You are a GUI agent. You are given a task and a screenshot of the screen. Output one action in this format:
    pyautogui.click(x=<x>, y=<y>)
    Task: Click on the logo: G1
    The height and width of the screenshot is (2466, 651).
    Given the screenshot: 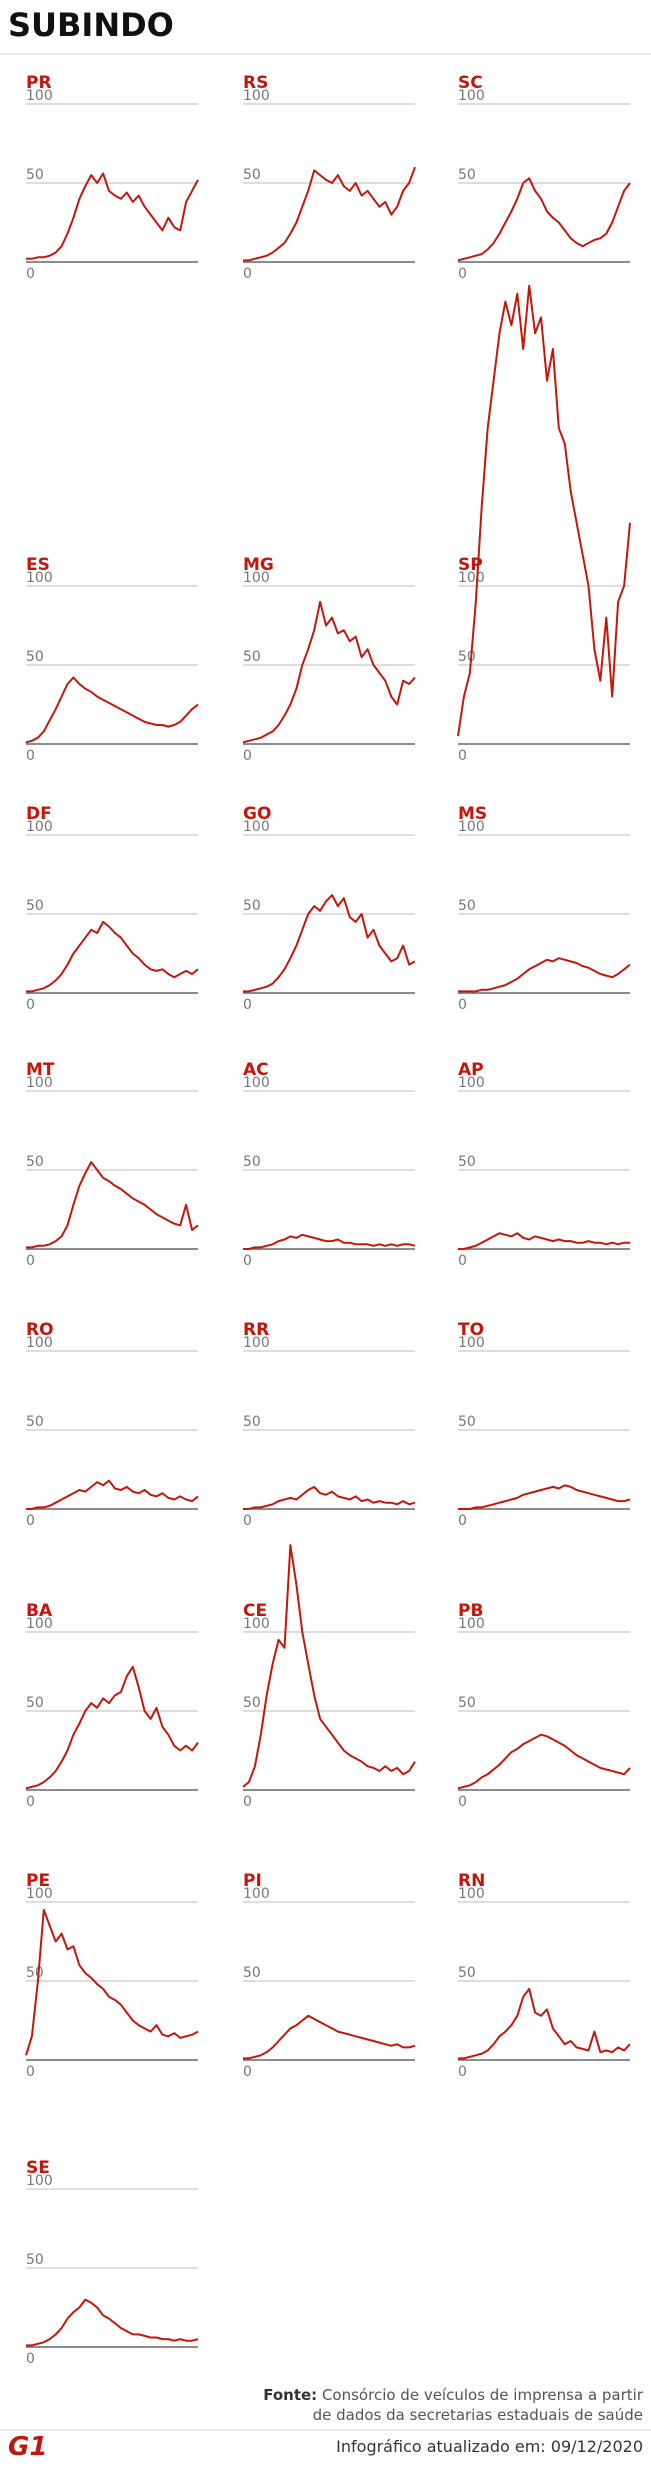 What is the action you would take?
    pyautogui.click(x=27, y=2447)
    